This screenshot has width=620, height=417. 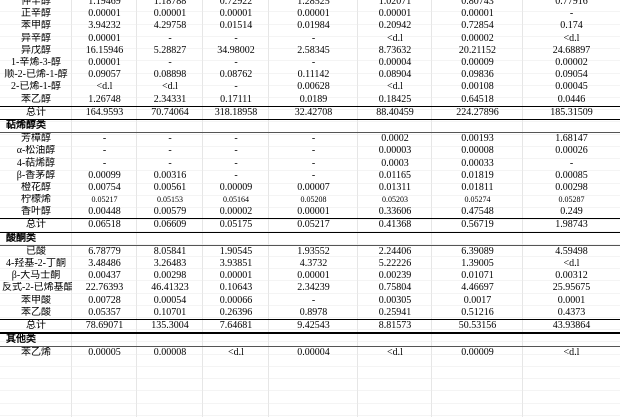 What do you see at coordinates (170, 300) in the screenshot?
I see `value-cell: 0.00054` at bounding box center [170, 300].